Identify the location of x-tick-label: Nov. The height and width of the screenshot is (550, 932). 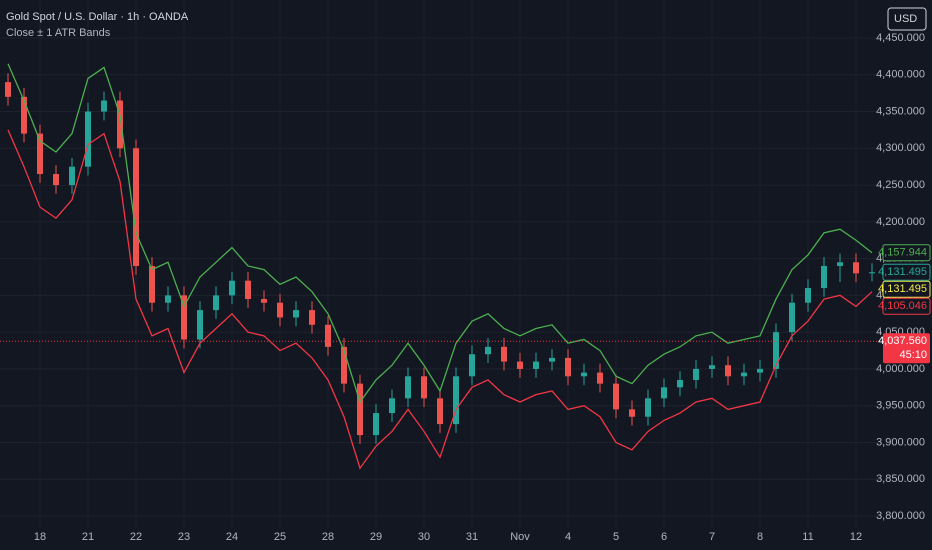
(520, 537).